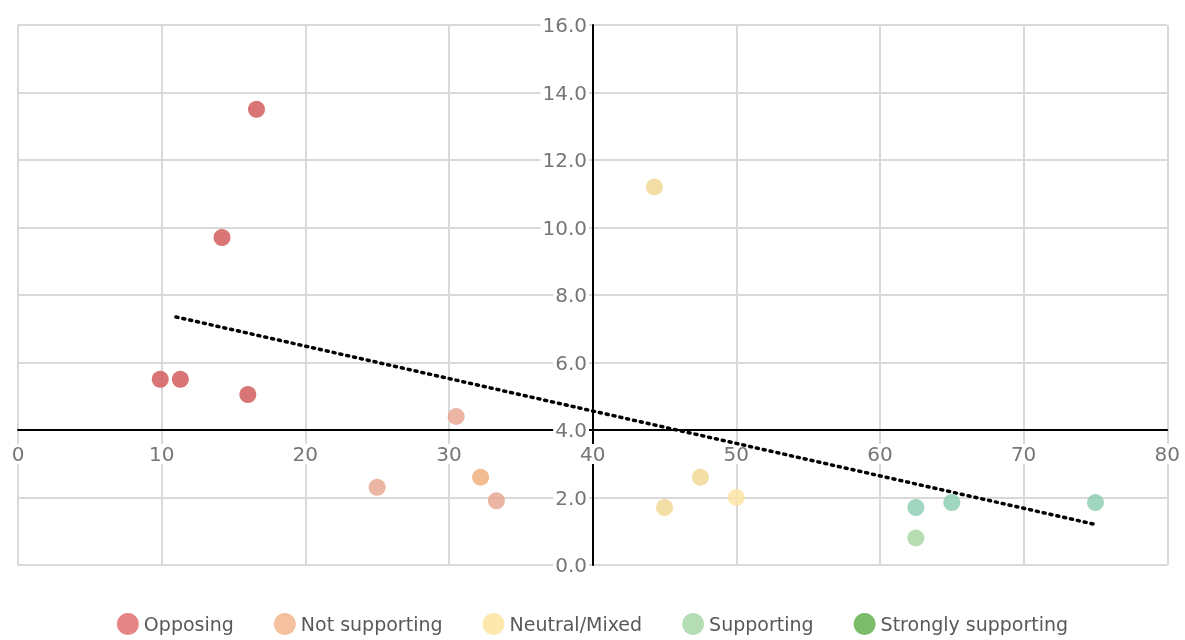 The width and height of the screenshot is (1185, 640). I want to click on y-tick-label: 0.0, so click(571, 565).